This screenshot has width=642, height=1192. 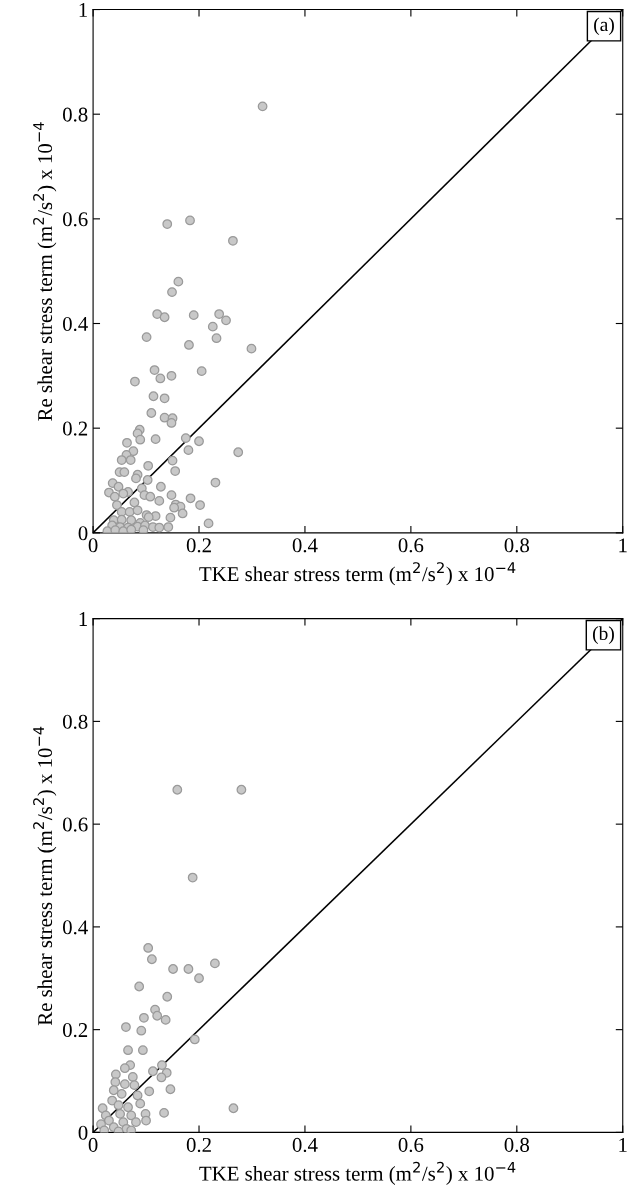 I want to click on annotation: (b), so click(x=603, y=635).